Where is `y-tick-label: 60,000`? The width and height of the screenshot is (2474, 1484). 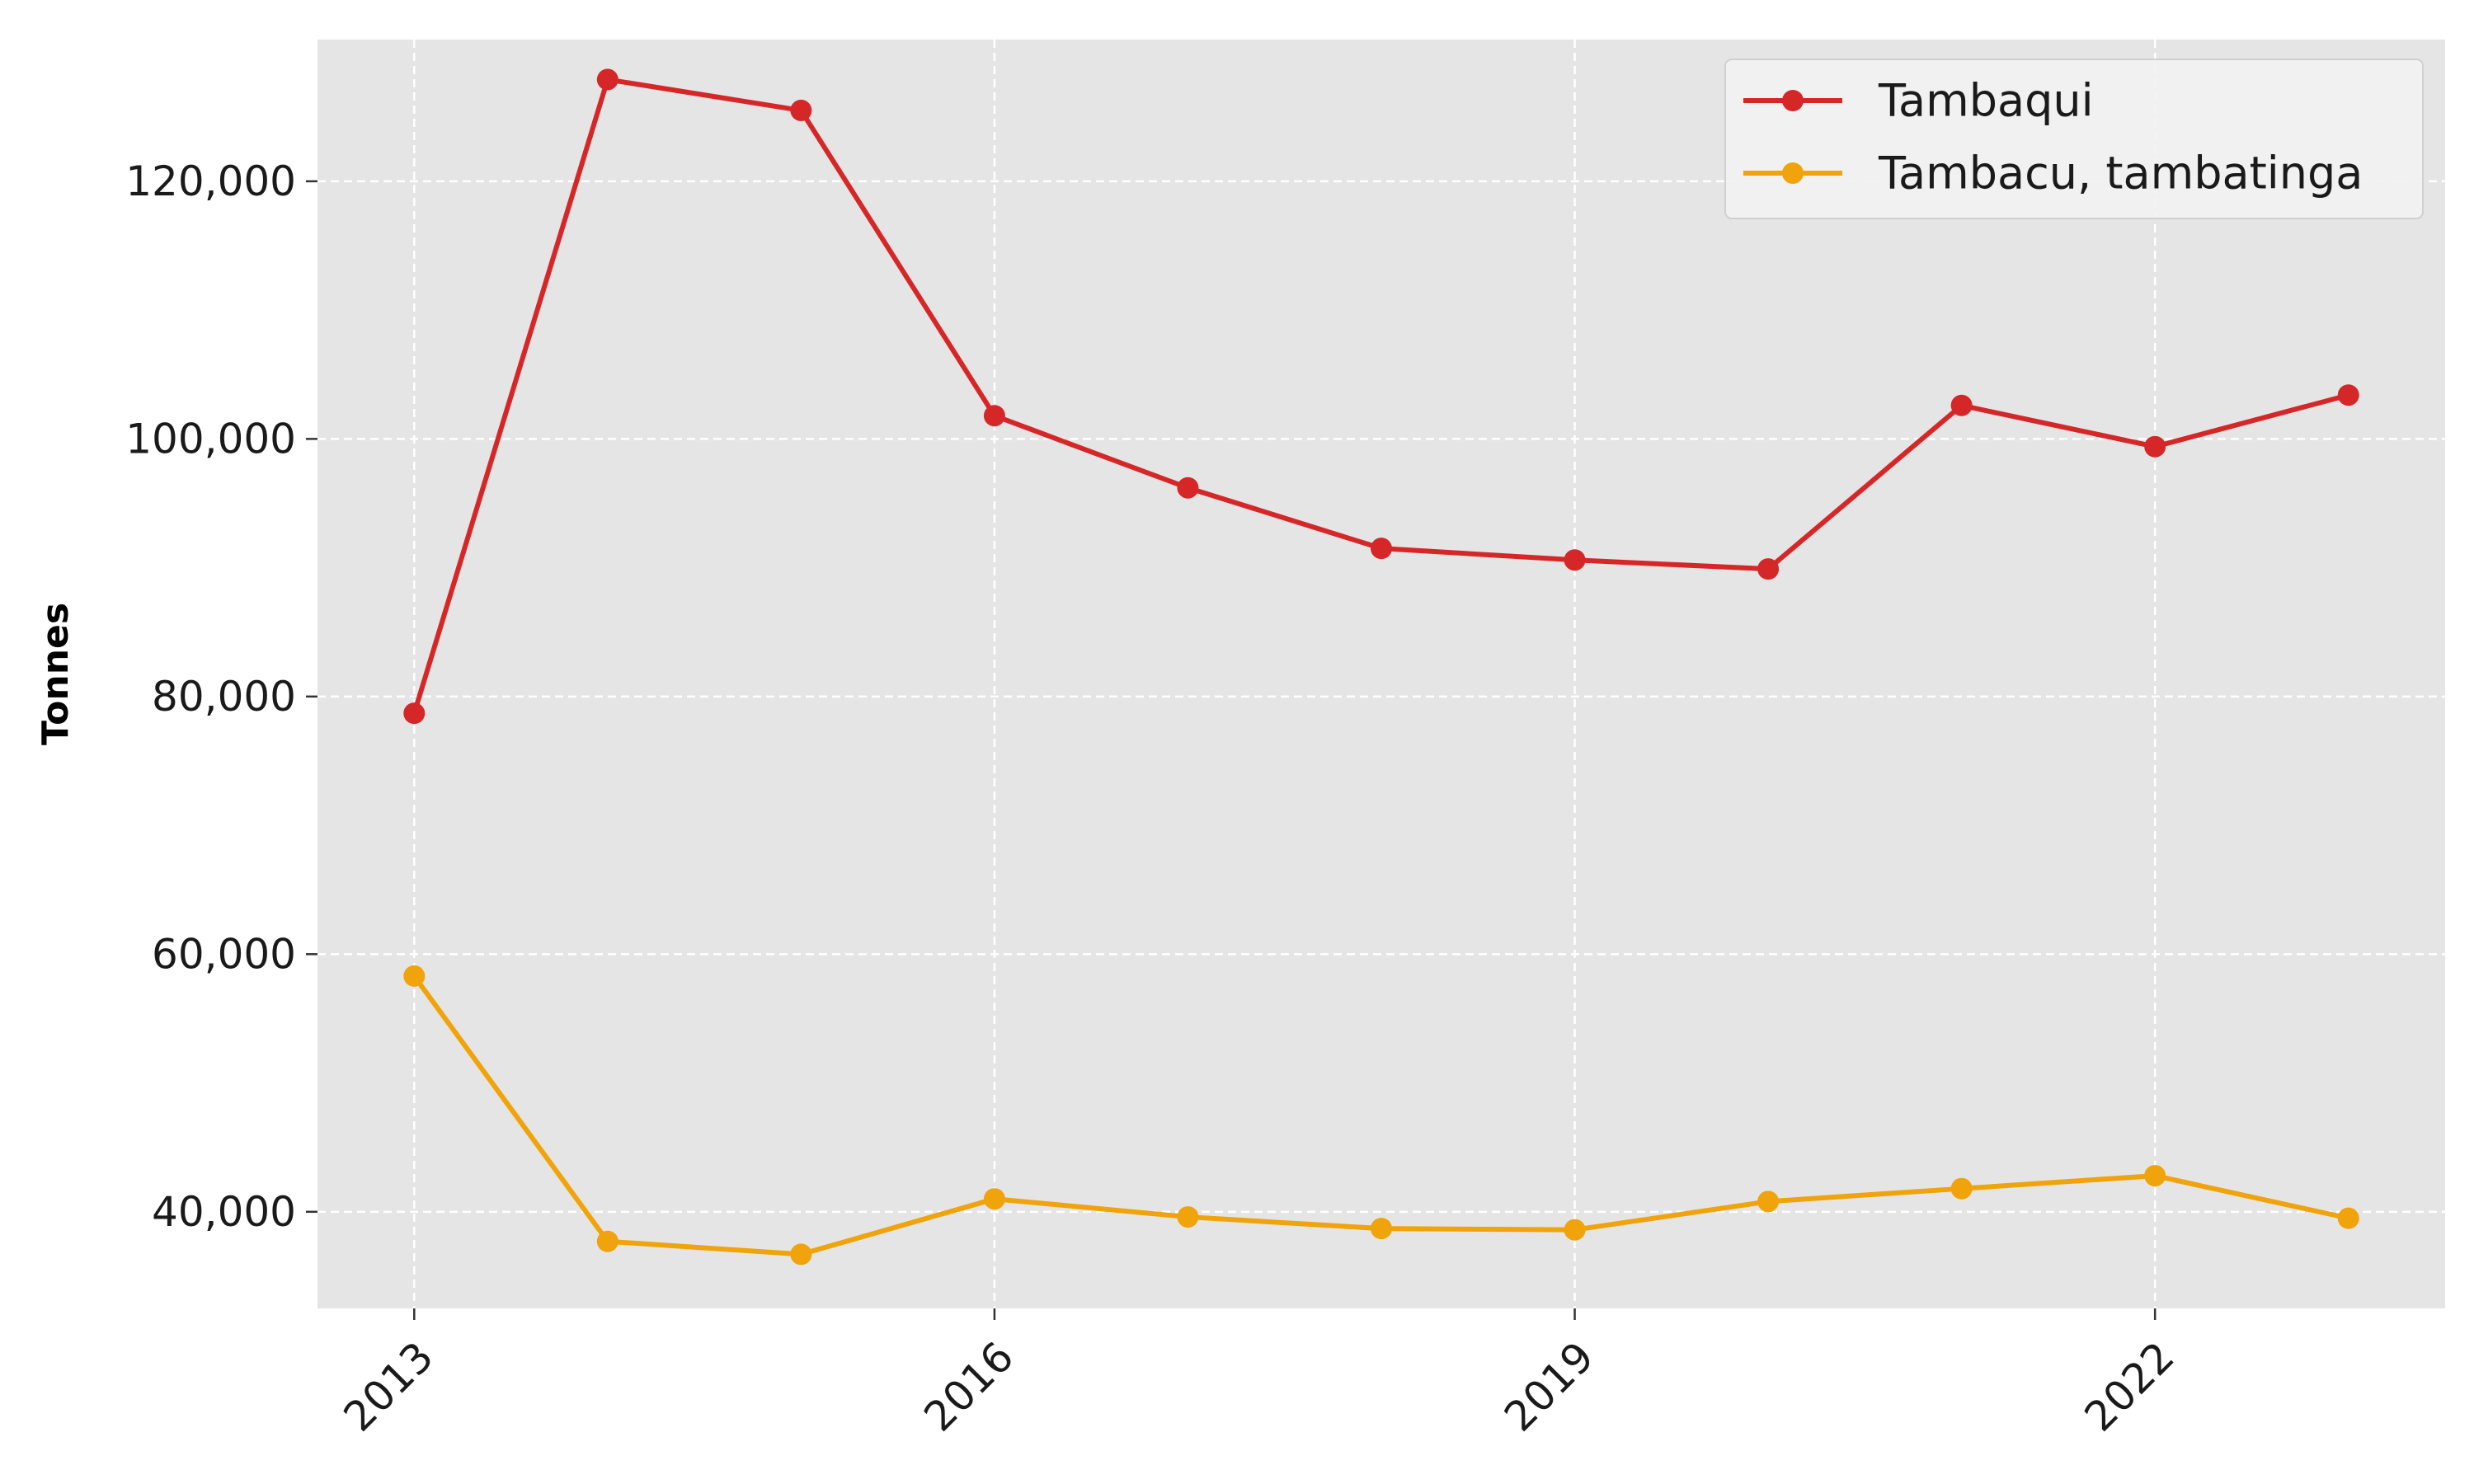
y-tick-label: 60,000 is located at coordinates (224, 954).